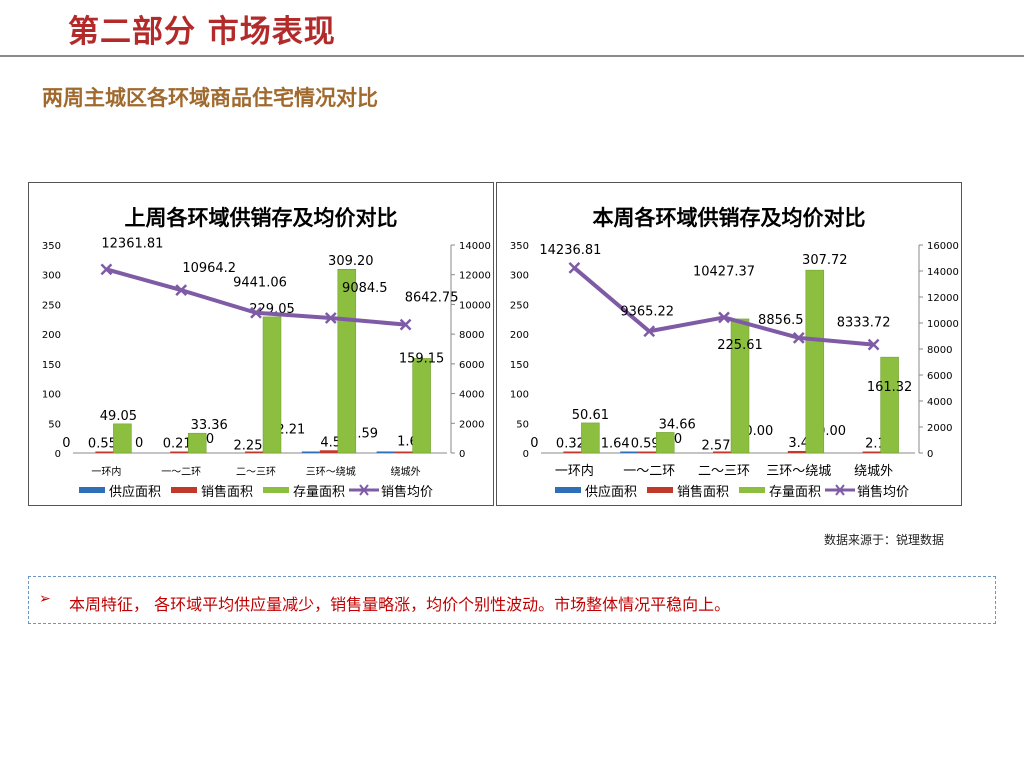 The image size is (1024, 768). I want to click on data-label-stock: 309.20, so click(351, 261).